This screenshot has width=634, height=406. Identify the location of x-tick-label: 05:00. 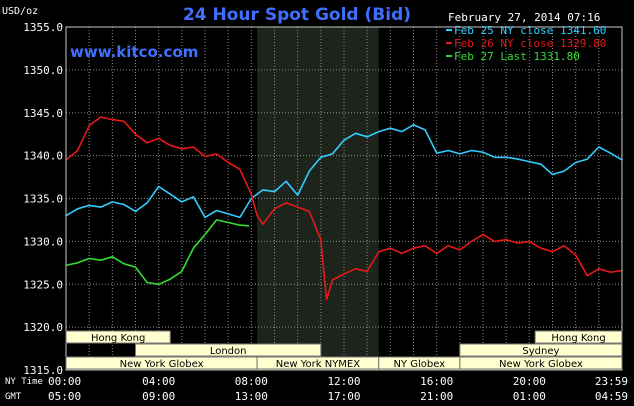
(64, 396).